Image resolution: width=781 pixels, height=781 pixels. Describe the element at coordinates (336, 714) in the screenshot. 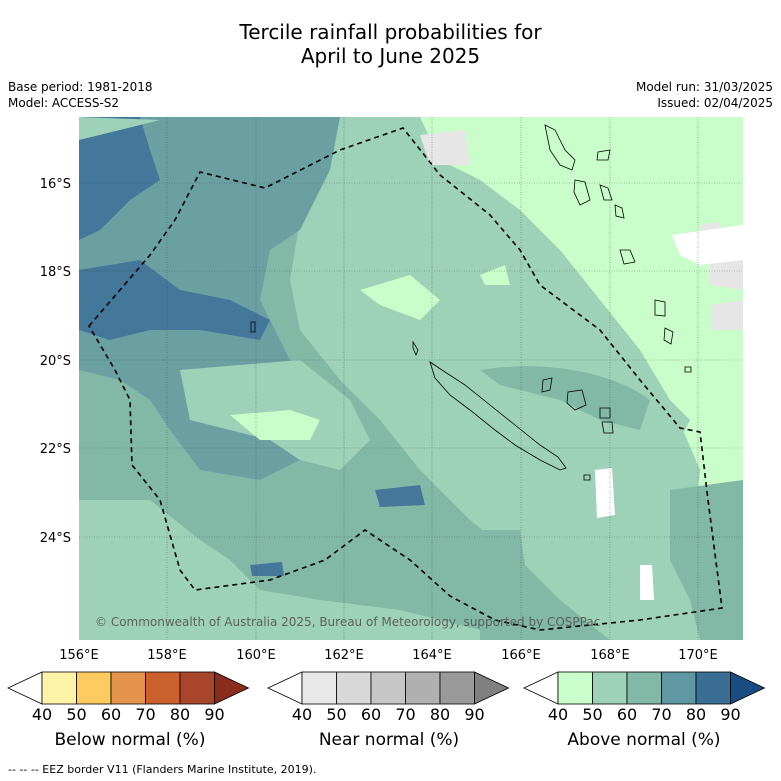

I see `colorbar-near-tick: 50` at that location.